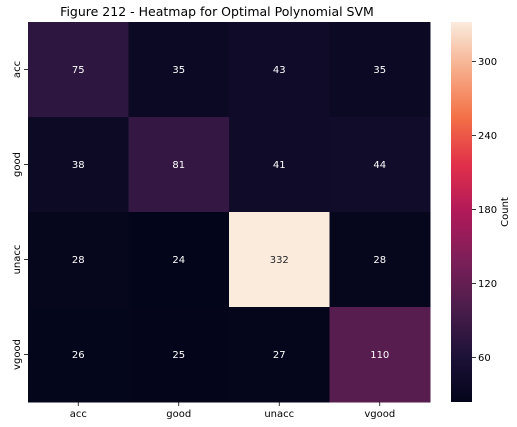  I want to click on cell-value-label: 25, so click(178, 355).